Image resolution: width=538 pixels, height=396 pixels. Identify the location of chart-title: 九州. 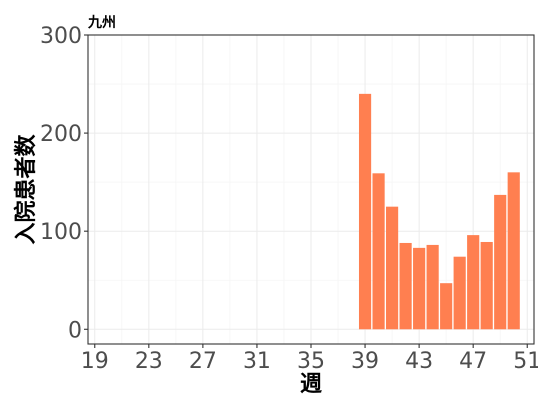
(101, 23).